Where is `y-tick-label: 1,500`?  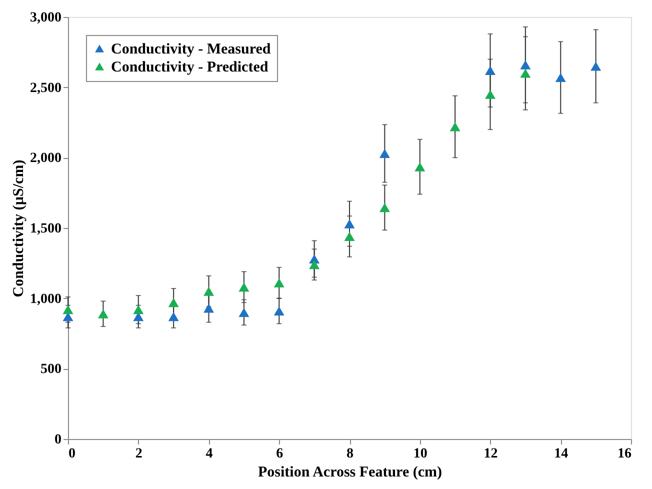
y-tick-label: 1,500 is located at coordinates (46, 229).